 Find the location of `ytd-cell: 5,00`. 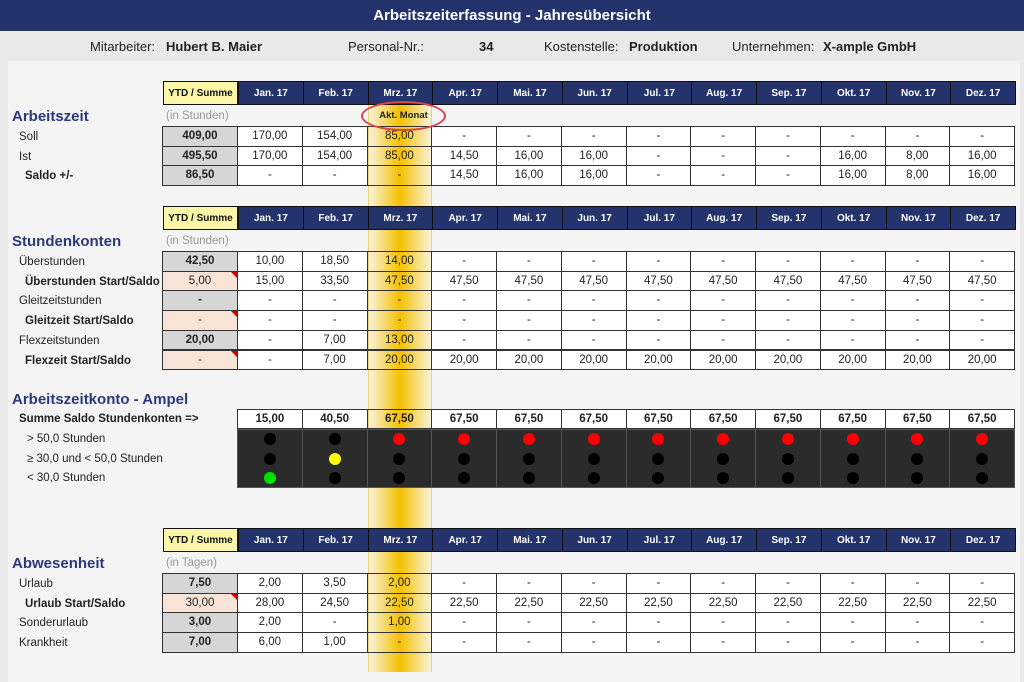

ytd-cell: 5,00 is located at coordinates (200, 281).